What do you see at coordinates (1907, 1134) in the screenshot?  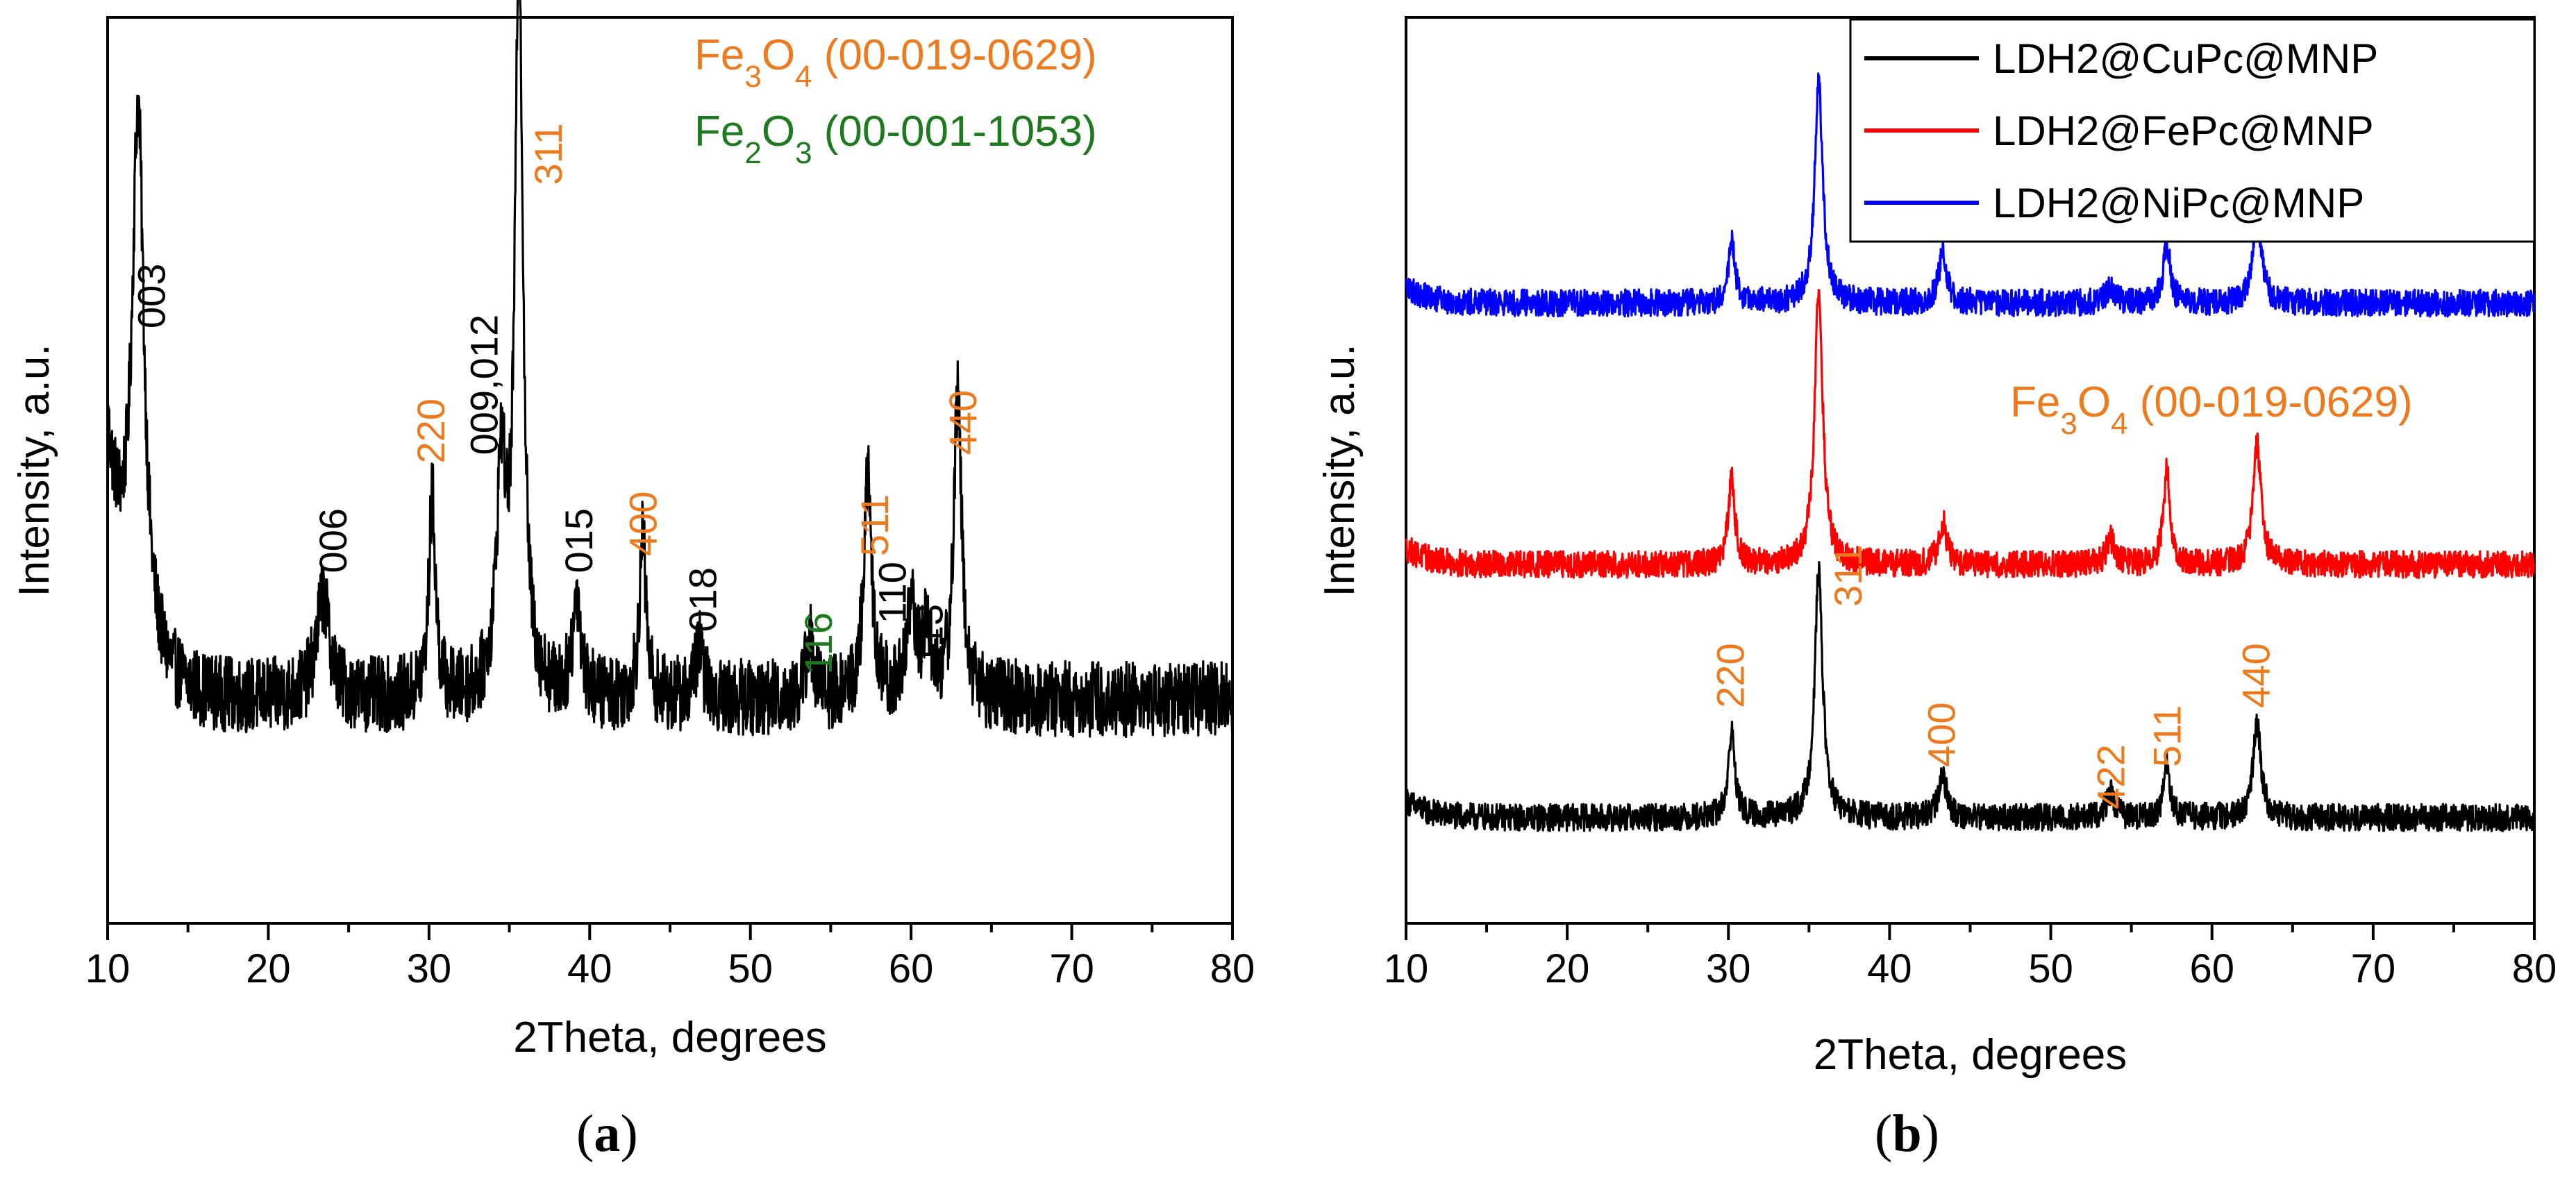 I see `panel-b-caption: (b)` at bounding box center [1907, 1134].